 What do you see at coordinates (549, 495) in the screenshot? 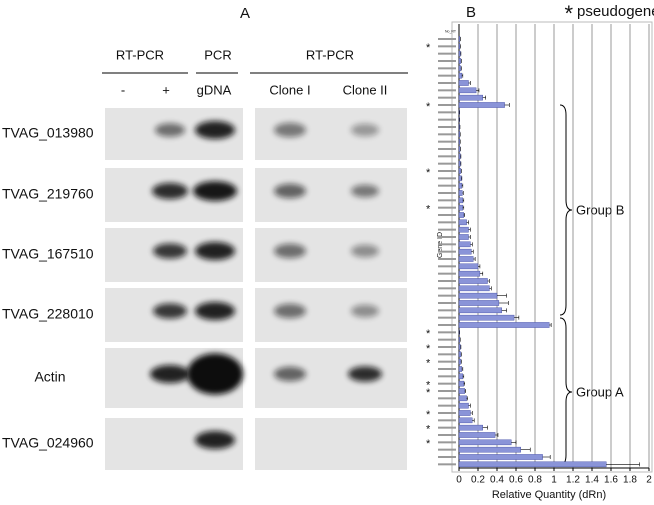
I see `x-axis-label: Relative Quantity (dRn)` at bounding box center [549, 495].